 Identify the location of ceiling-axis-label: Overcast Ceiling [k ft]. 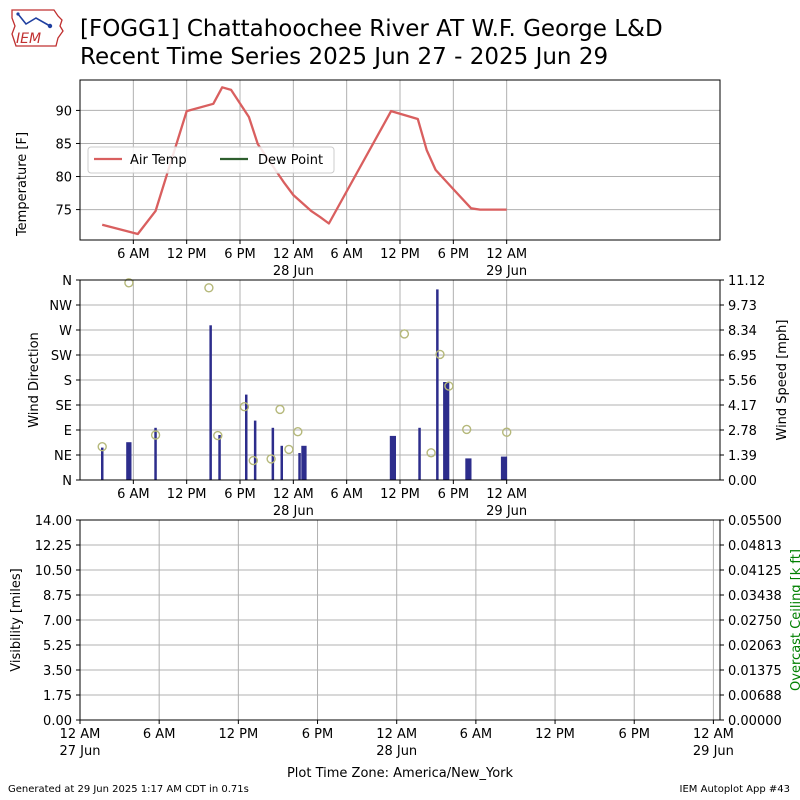
(794, 620).